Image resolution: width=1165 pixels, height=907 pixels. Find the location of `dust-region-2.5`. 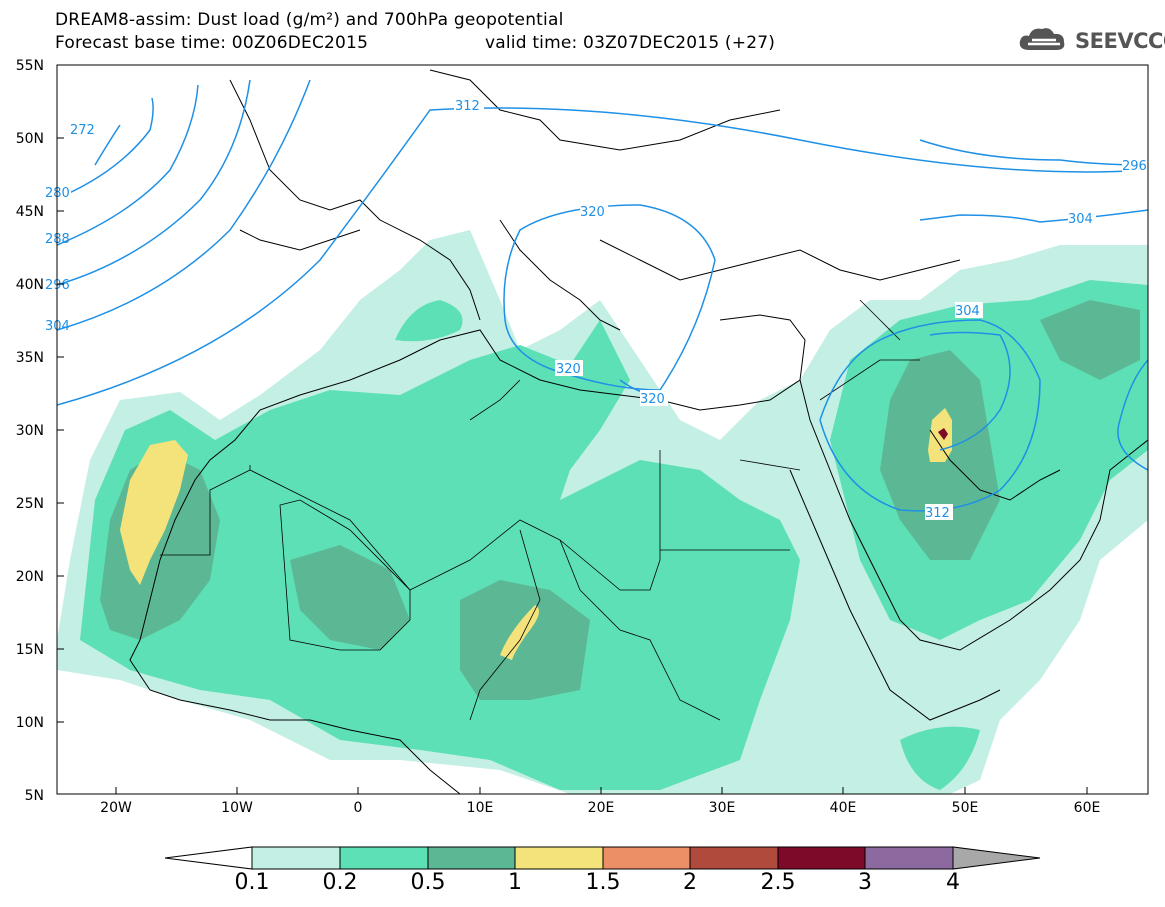

dust-region-2.5 is located at coordinates (943, 434).